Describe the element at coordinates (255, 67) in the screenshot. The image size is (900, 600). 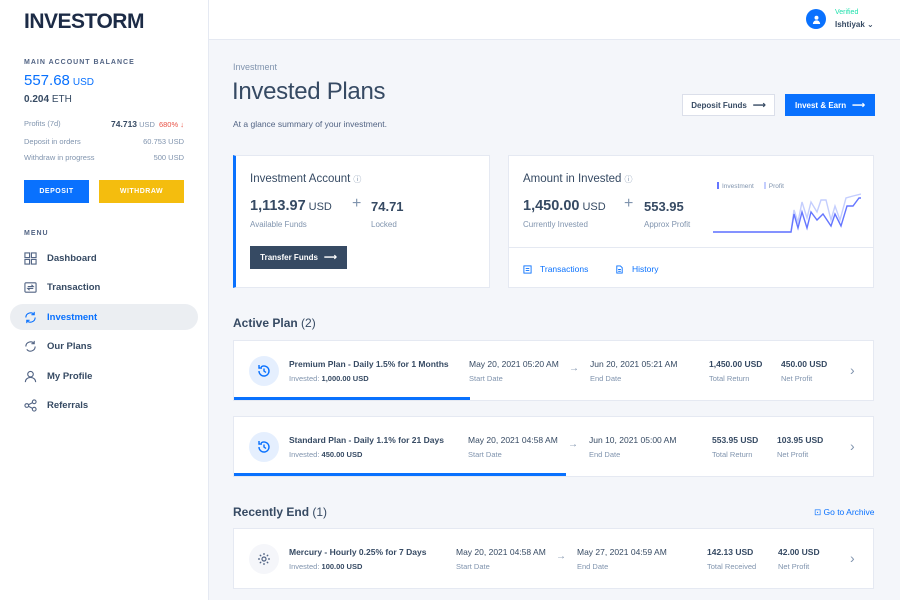
I see `breadcrumb: Investment` at that location.